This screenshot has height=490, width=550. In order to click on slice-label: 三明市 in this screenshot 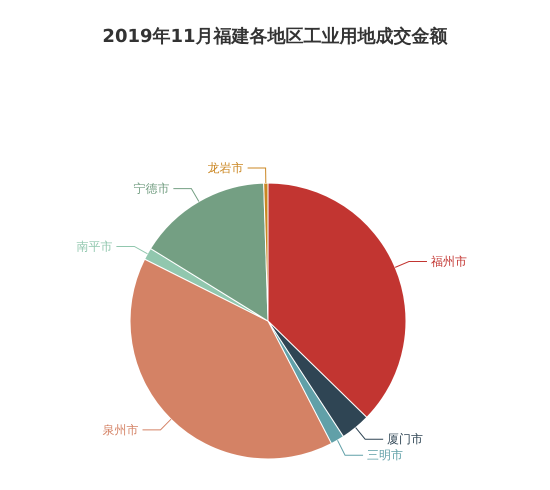, I will do `click(385, 455)`.